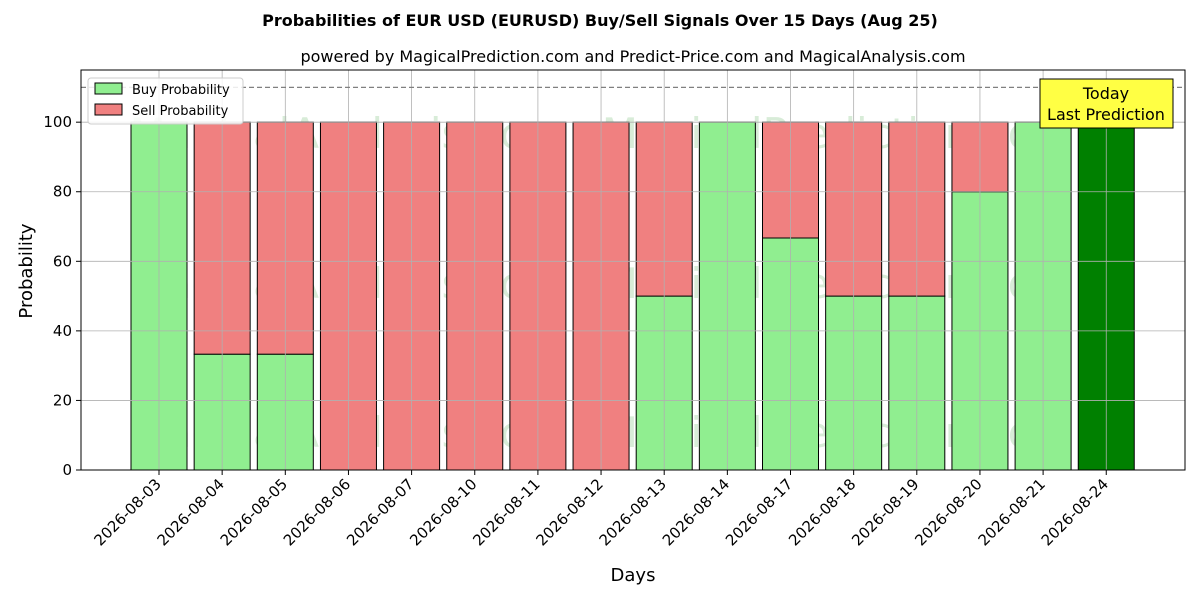 Image resolution: width=1200 pixels, height=604 pixels. What do you see at coordinates (569, 512) in the screenshot?
I see `x-tick-label: 2026-08-12` at bounding box center [569, 512].